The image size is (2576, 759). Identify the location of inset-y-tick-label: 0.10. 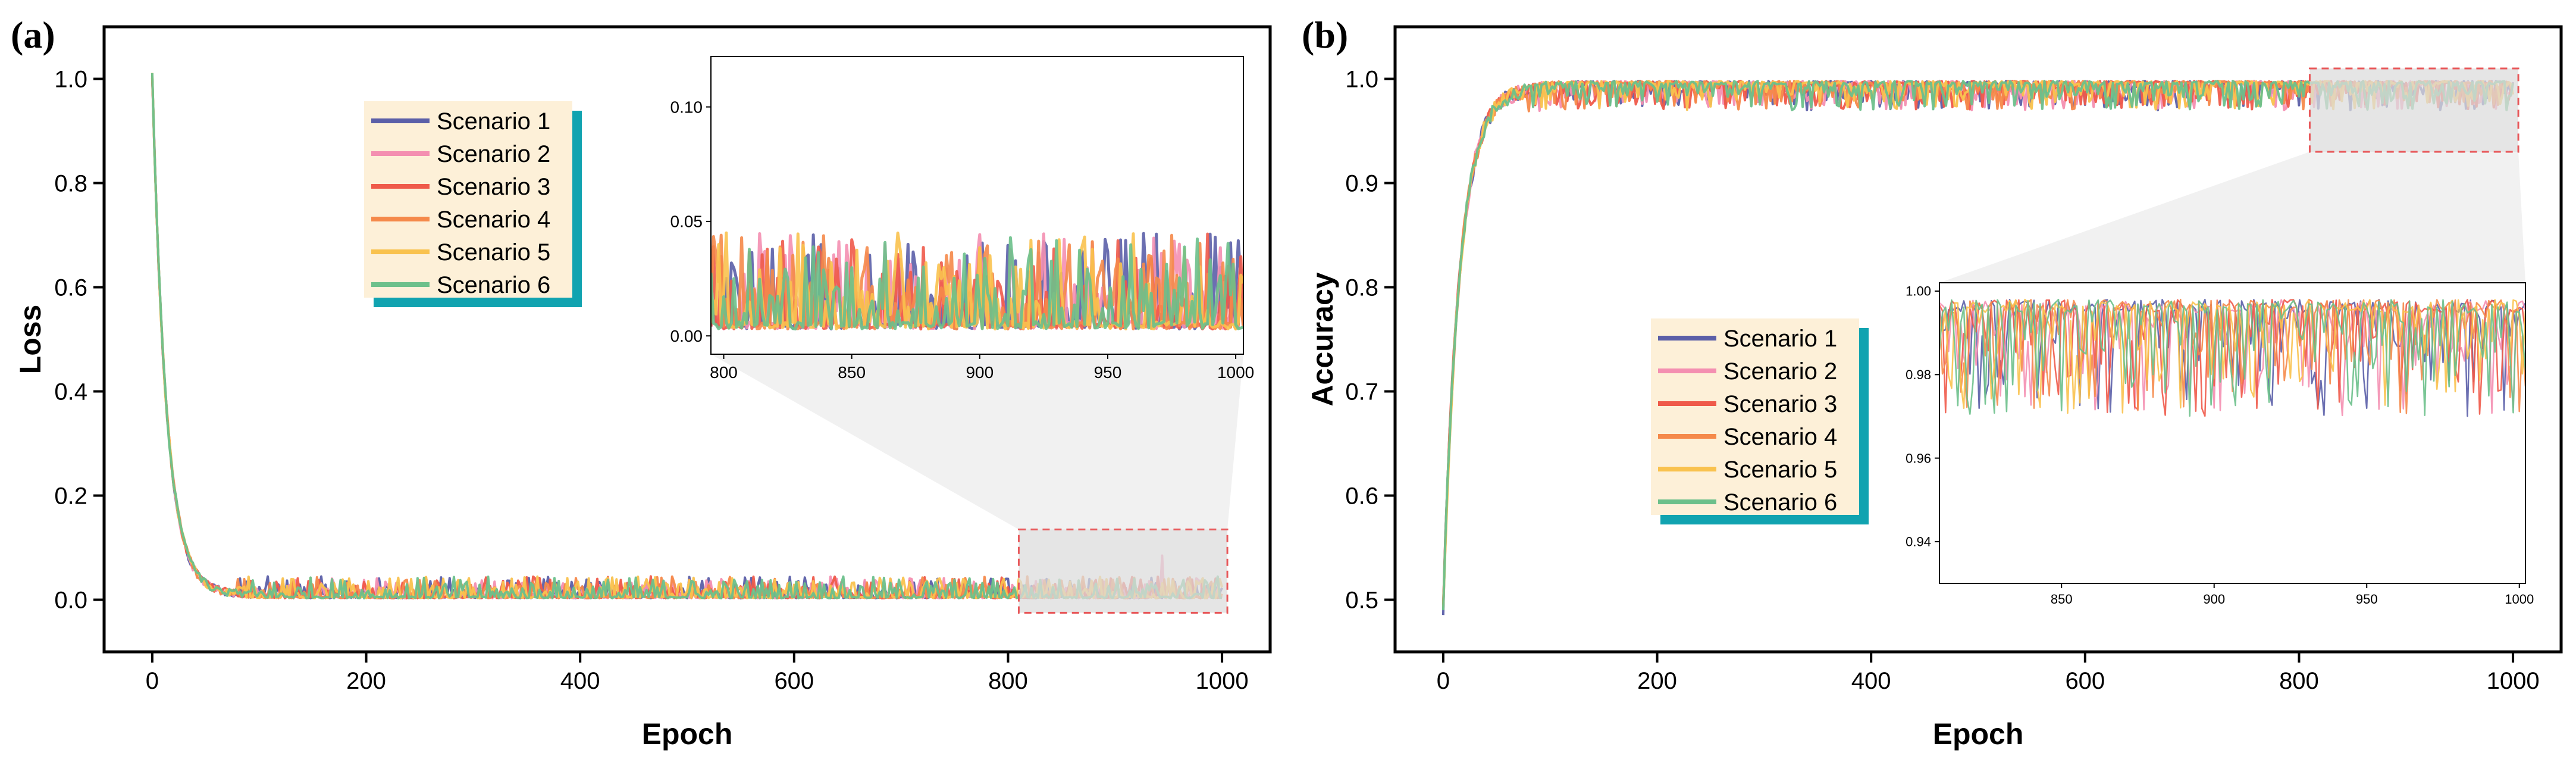
(686, 107).